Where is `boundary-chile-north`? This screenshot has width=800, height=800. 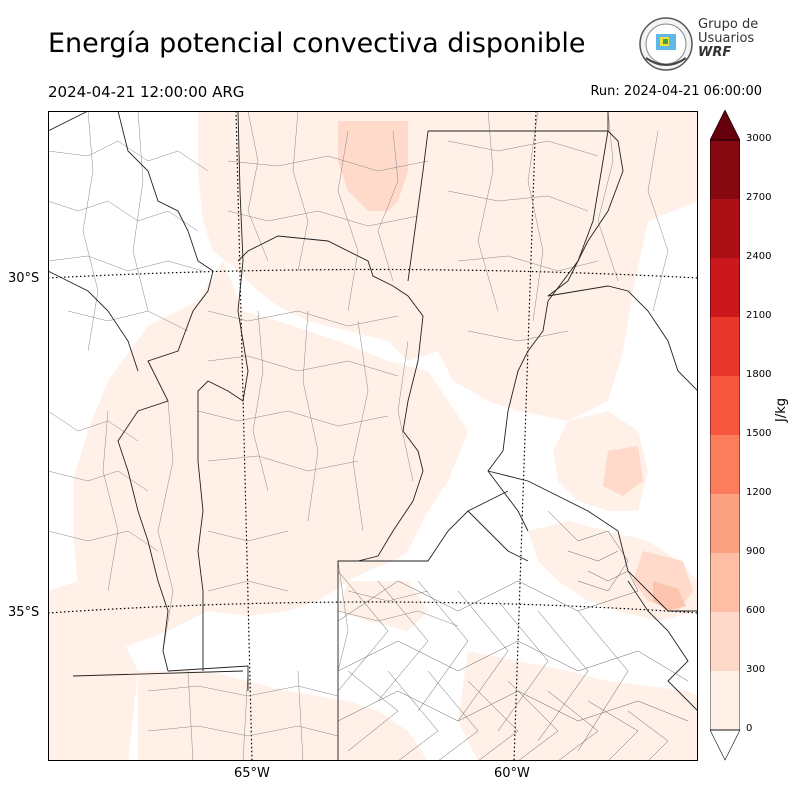 boundary-chile-north is located at coordinates (68, 121).